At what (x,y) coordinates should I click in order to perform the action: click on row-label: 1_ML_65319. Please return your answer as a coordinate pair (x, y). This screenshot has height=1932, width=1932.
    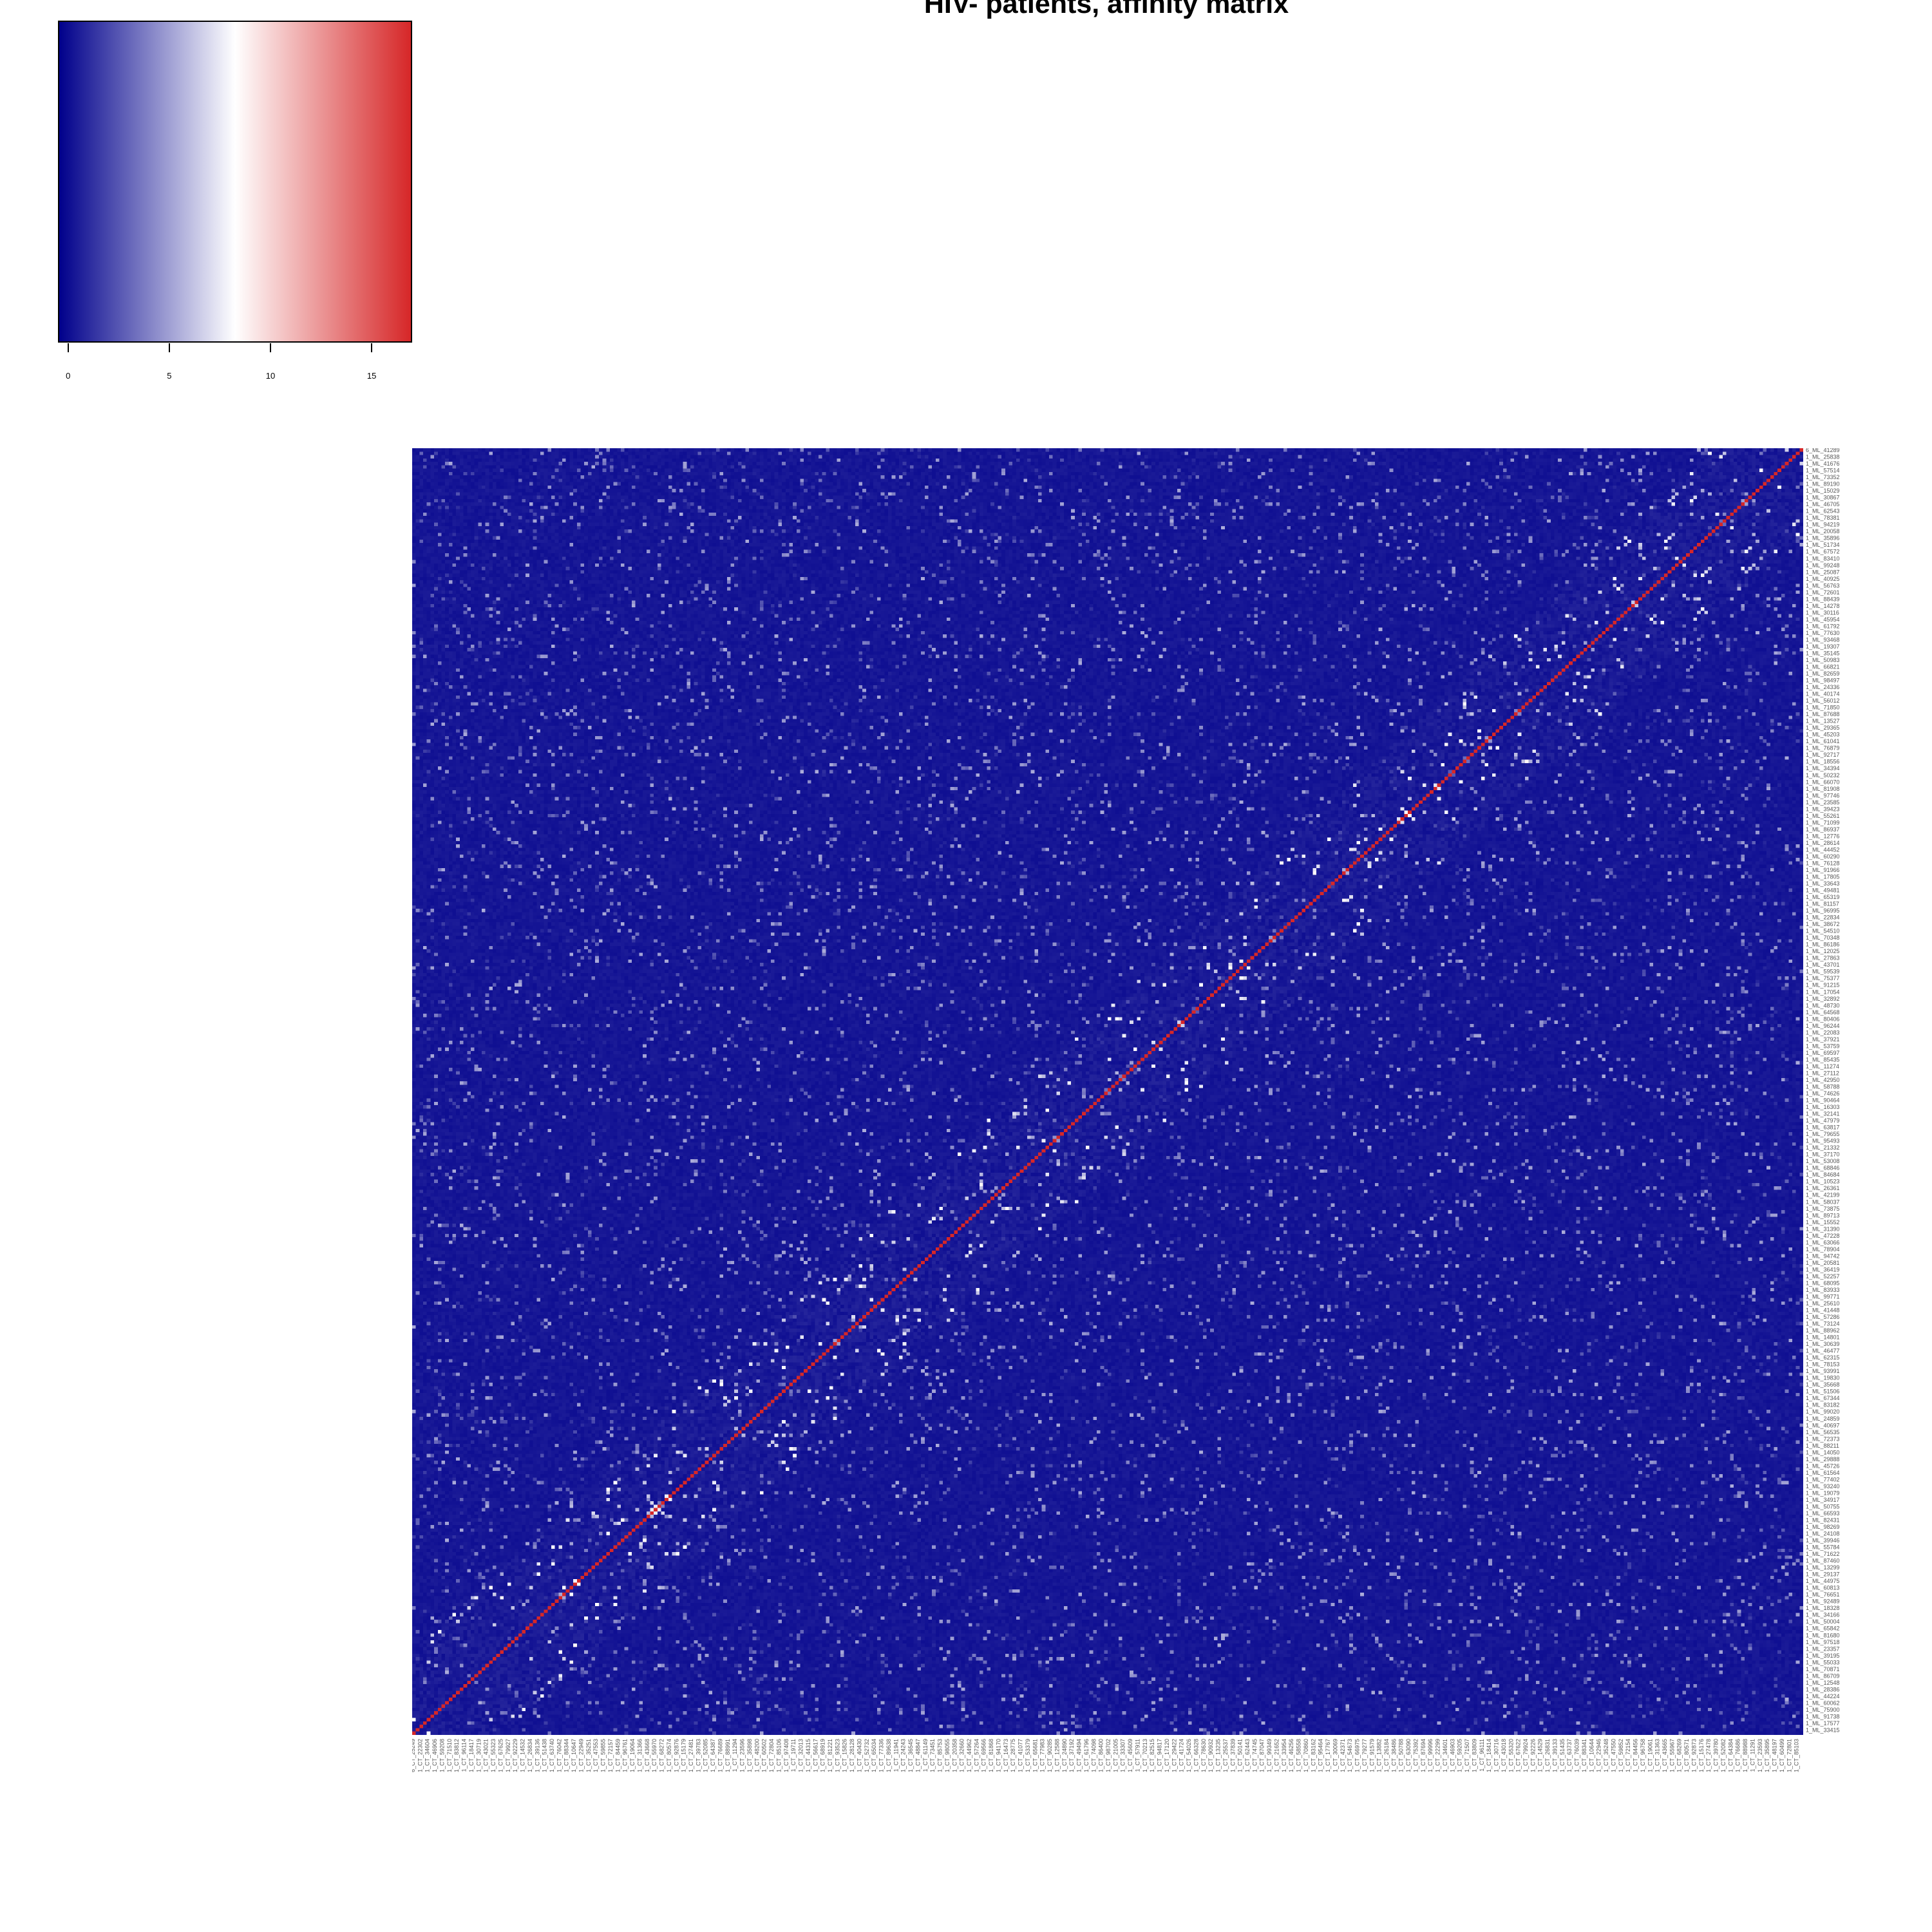
    Looking at the image, I should click on (1823, 897).